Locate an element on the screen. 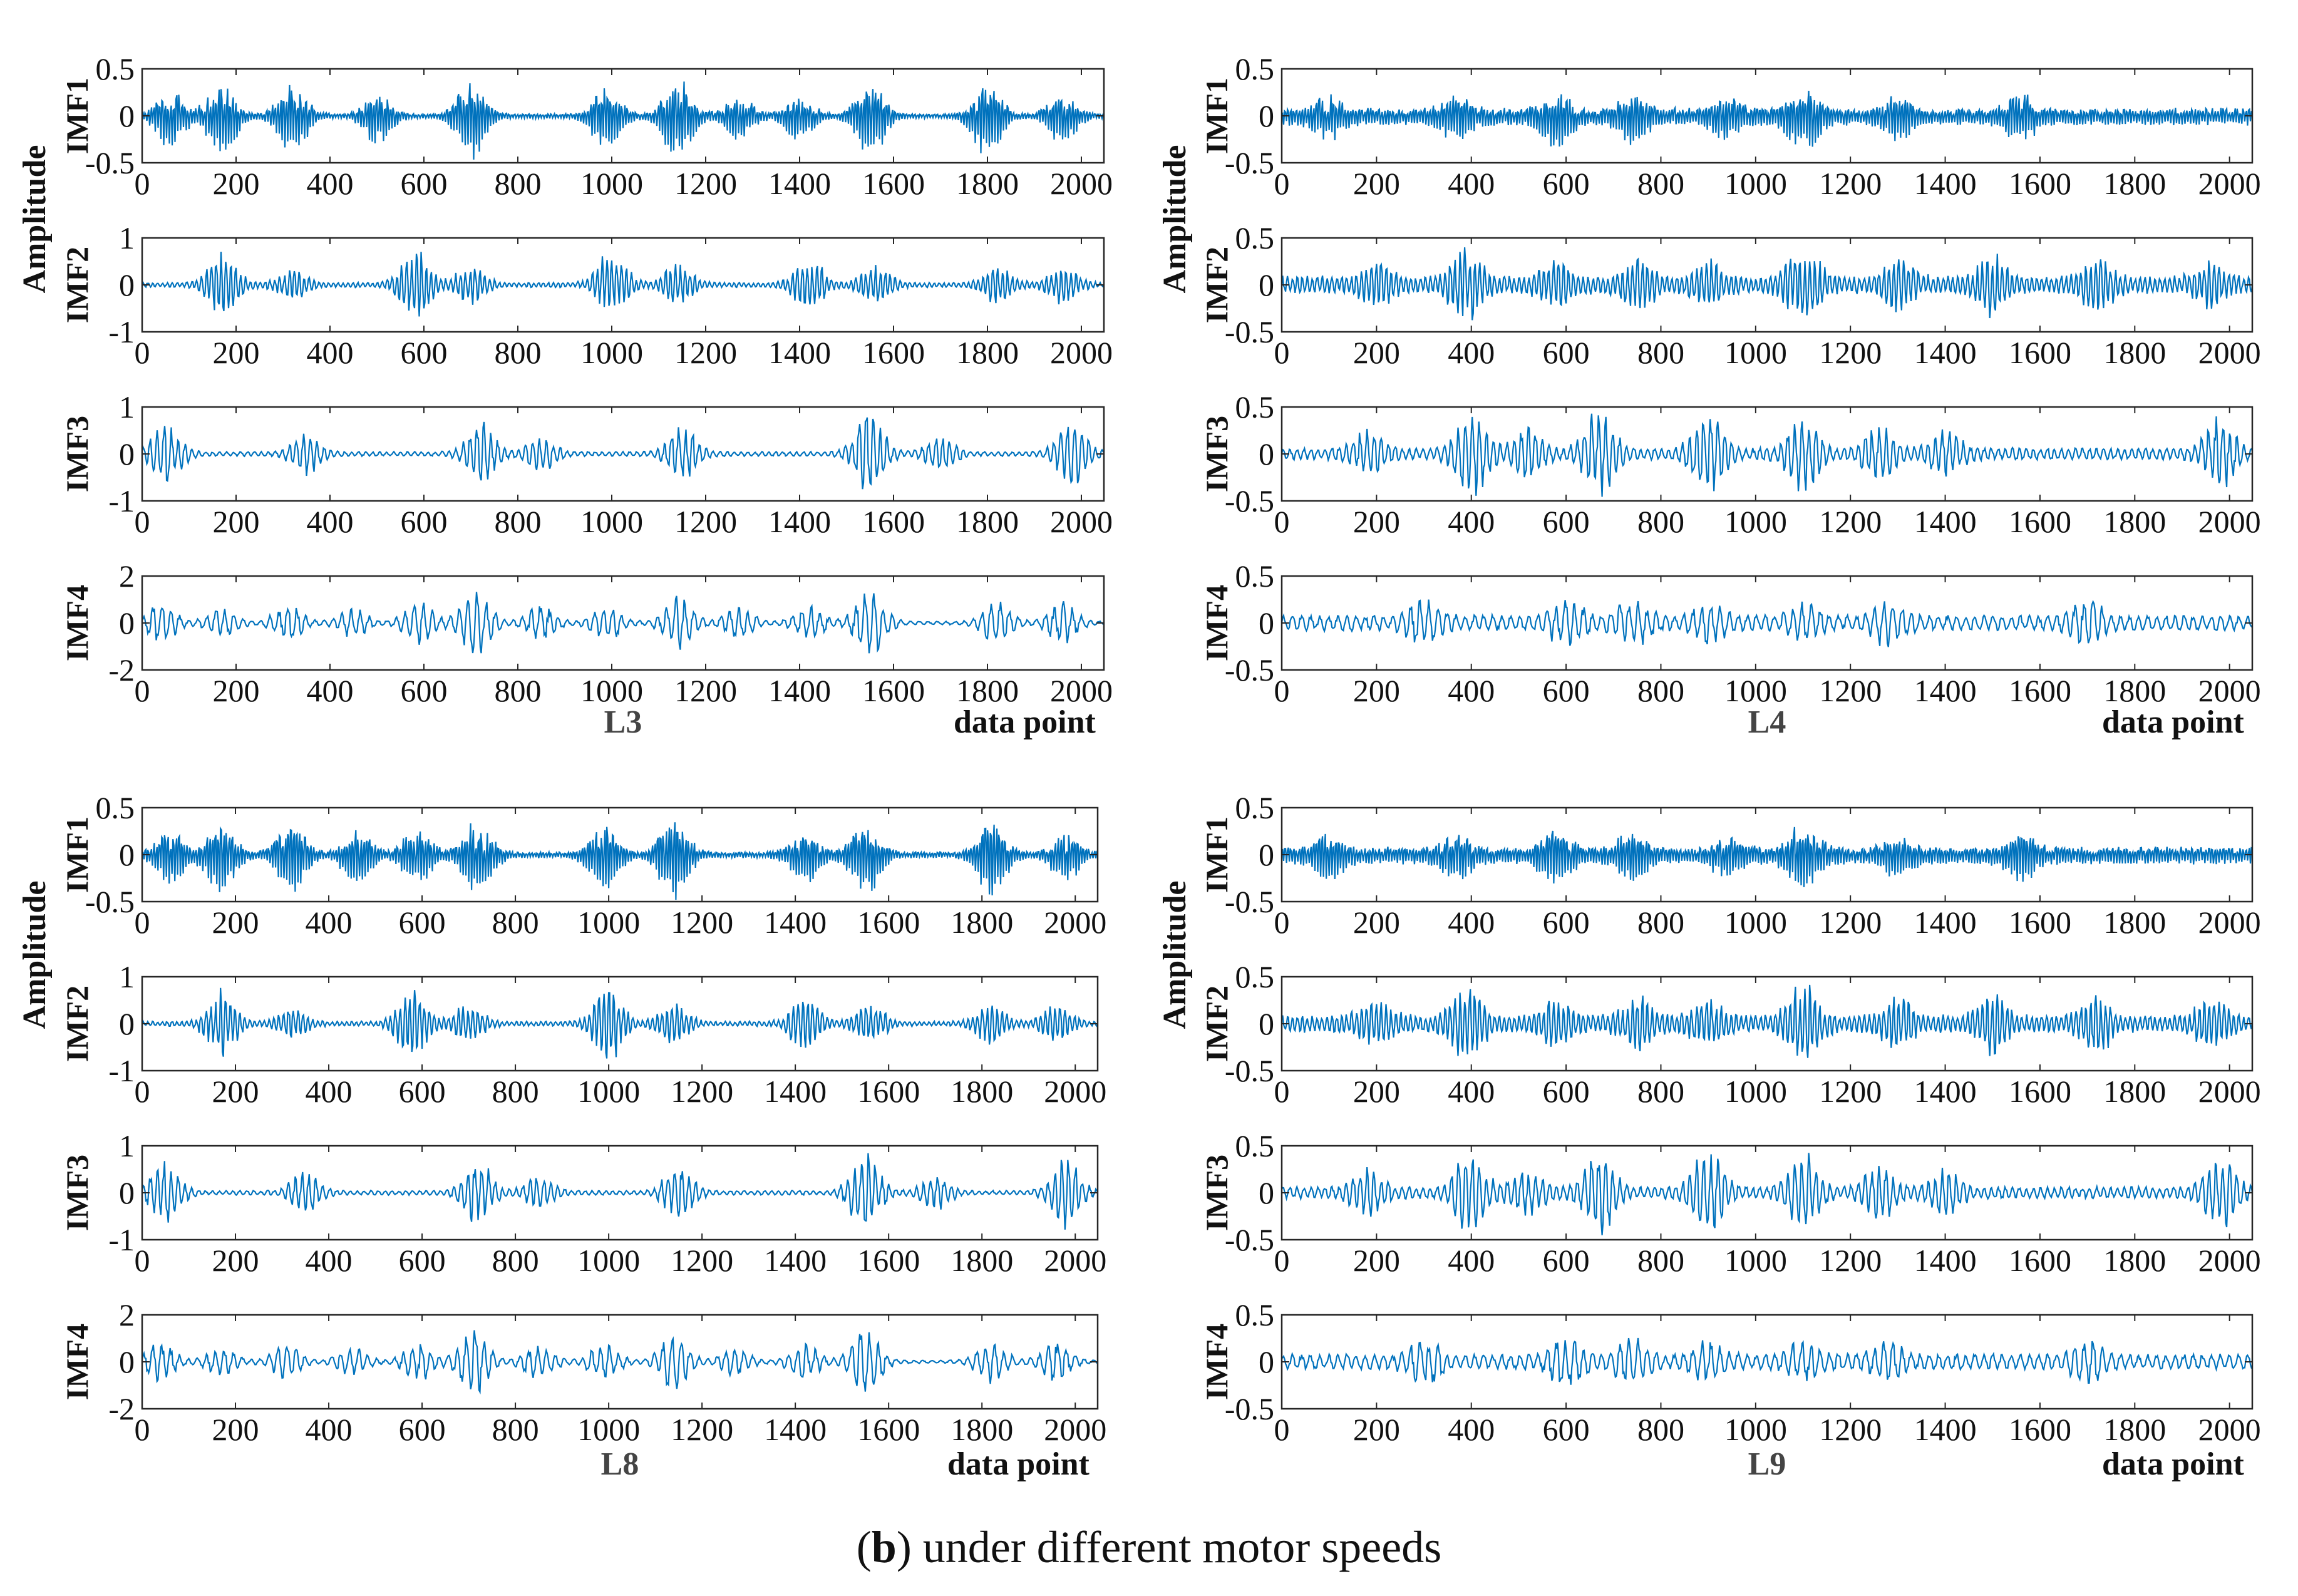 This screenshot has height=1596, width=2298. imf-label: IMF4 is located at coordinates (1216, 1362).